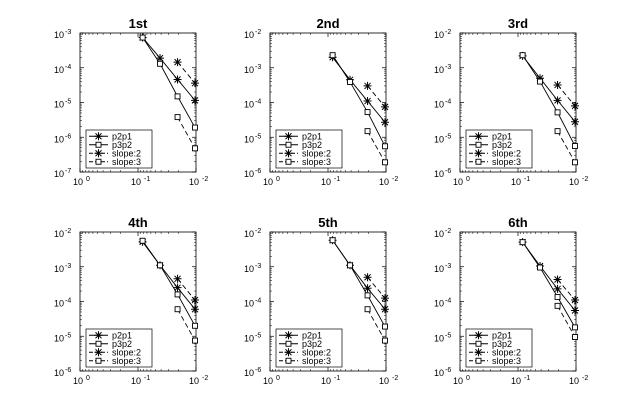 The image size is (623, 415). What do you see at coordinates (138, 23) in the screenshot?
I see `subplot-title: 1st` at bounding box center [138, 23].